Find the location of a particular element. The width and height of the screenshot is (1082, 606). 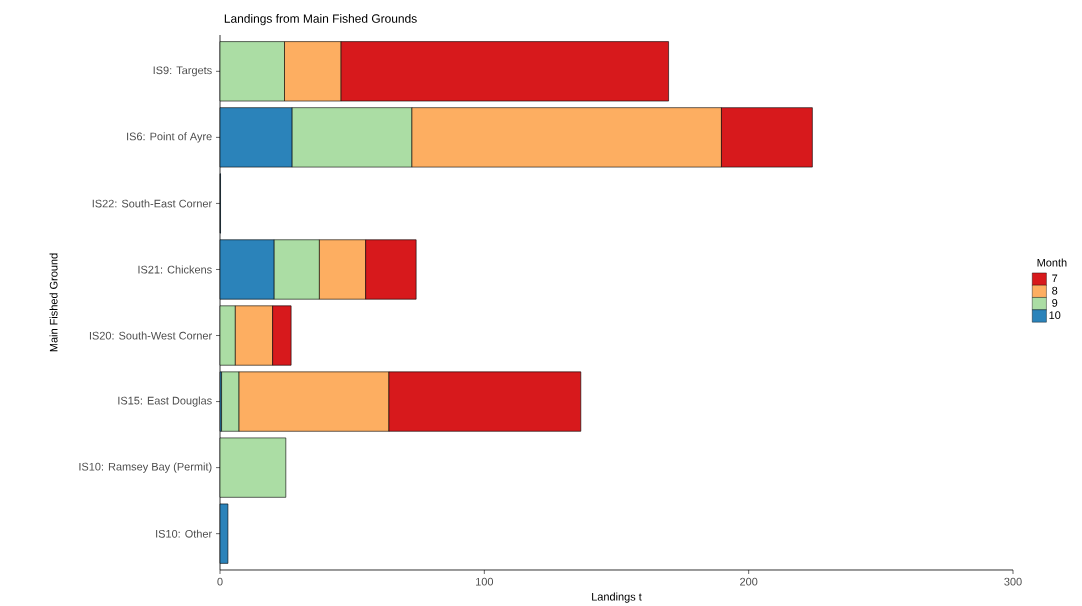

x-tick-label: 300 is located at coordinates (1013, 581).